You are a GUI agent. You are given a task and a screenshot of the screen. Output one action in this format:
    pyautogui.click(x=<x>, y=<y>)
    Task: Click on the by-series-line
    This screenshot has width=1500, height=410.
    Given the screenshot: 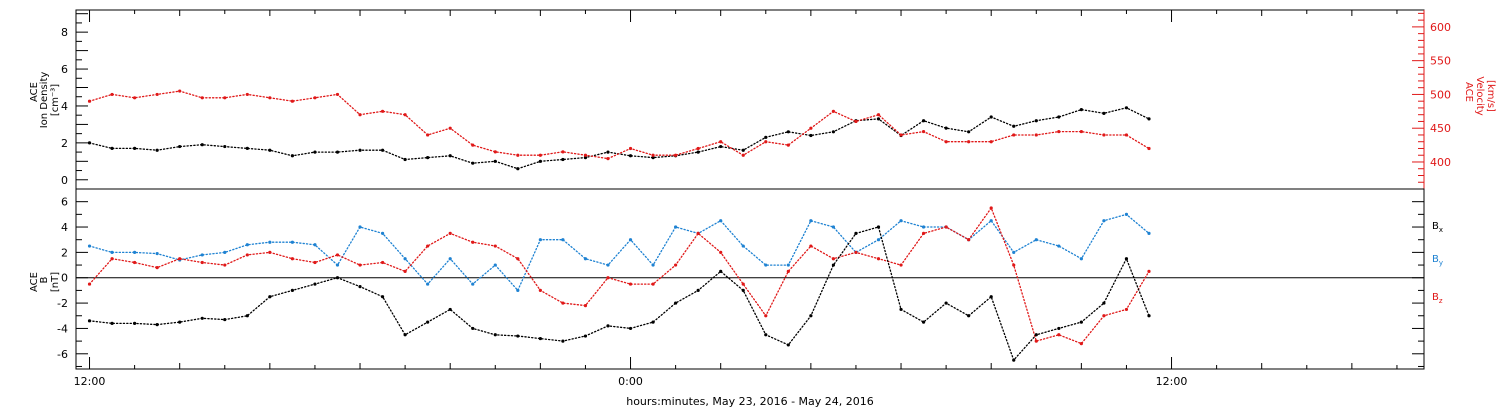 What is the action you would take?
    pyautogui.click(x=619, y=252)
    